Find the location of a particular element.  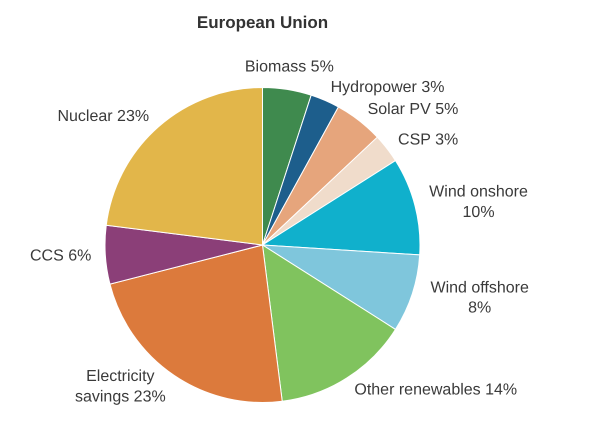

chart-title: European Union is located at coordinates (262, 22).